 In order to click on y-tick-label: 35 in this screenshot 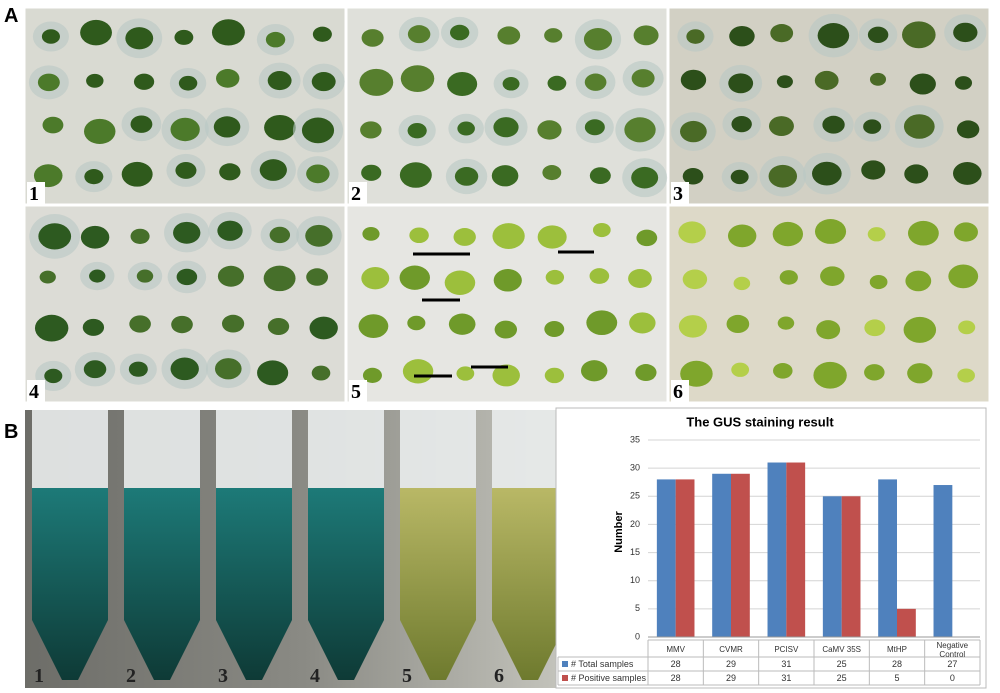, I will do `click(635, 439)`.